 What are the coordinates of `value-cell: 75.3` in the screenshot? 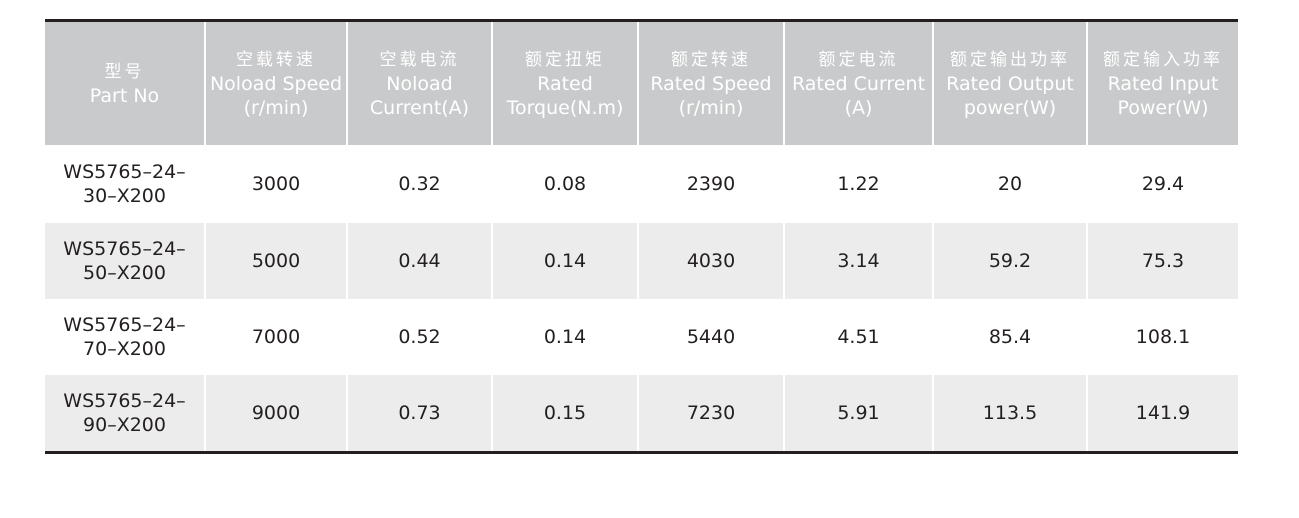 It's located at (1162, 261).